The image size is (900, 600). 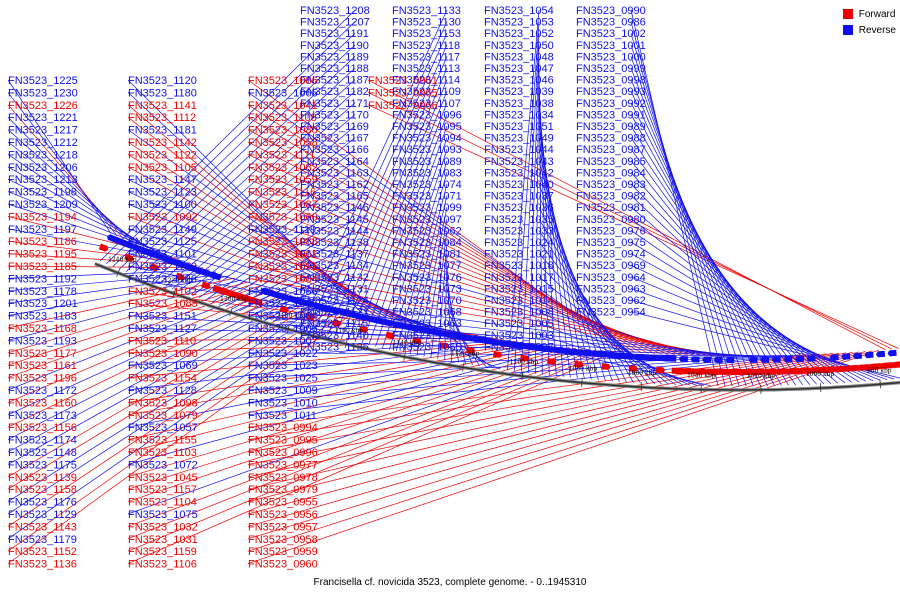 What do you see at coordinates (334, 81) in the screenshot?
I see `gene-label: FN3523_1187` at bounding box center [334, 81].